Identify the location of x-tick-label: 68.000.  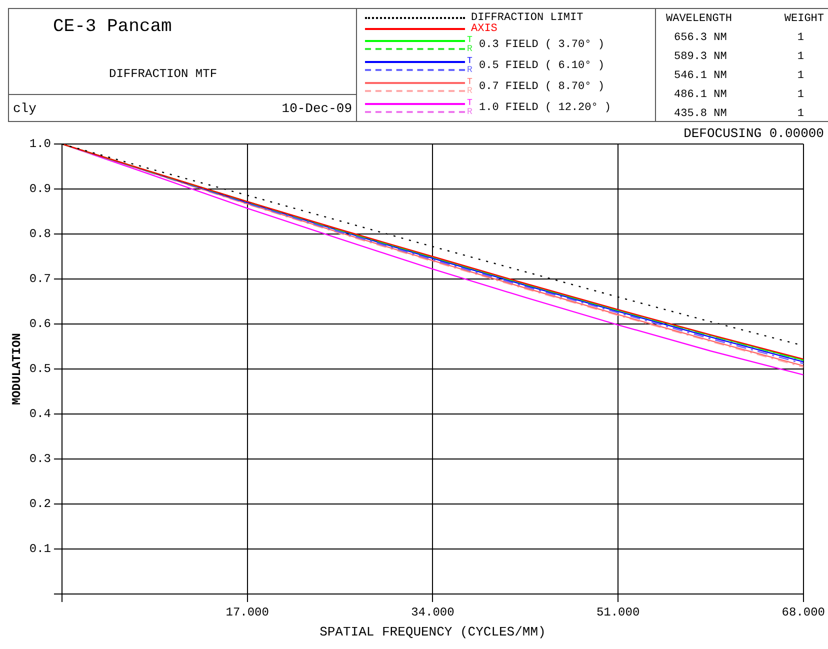
(804, 612).